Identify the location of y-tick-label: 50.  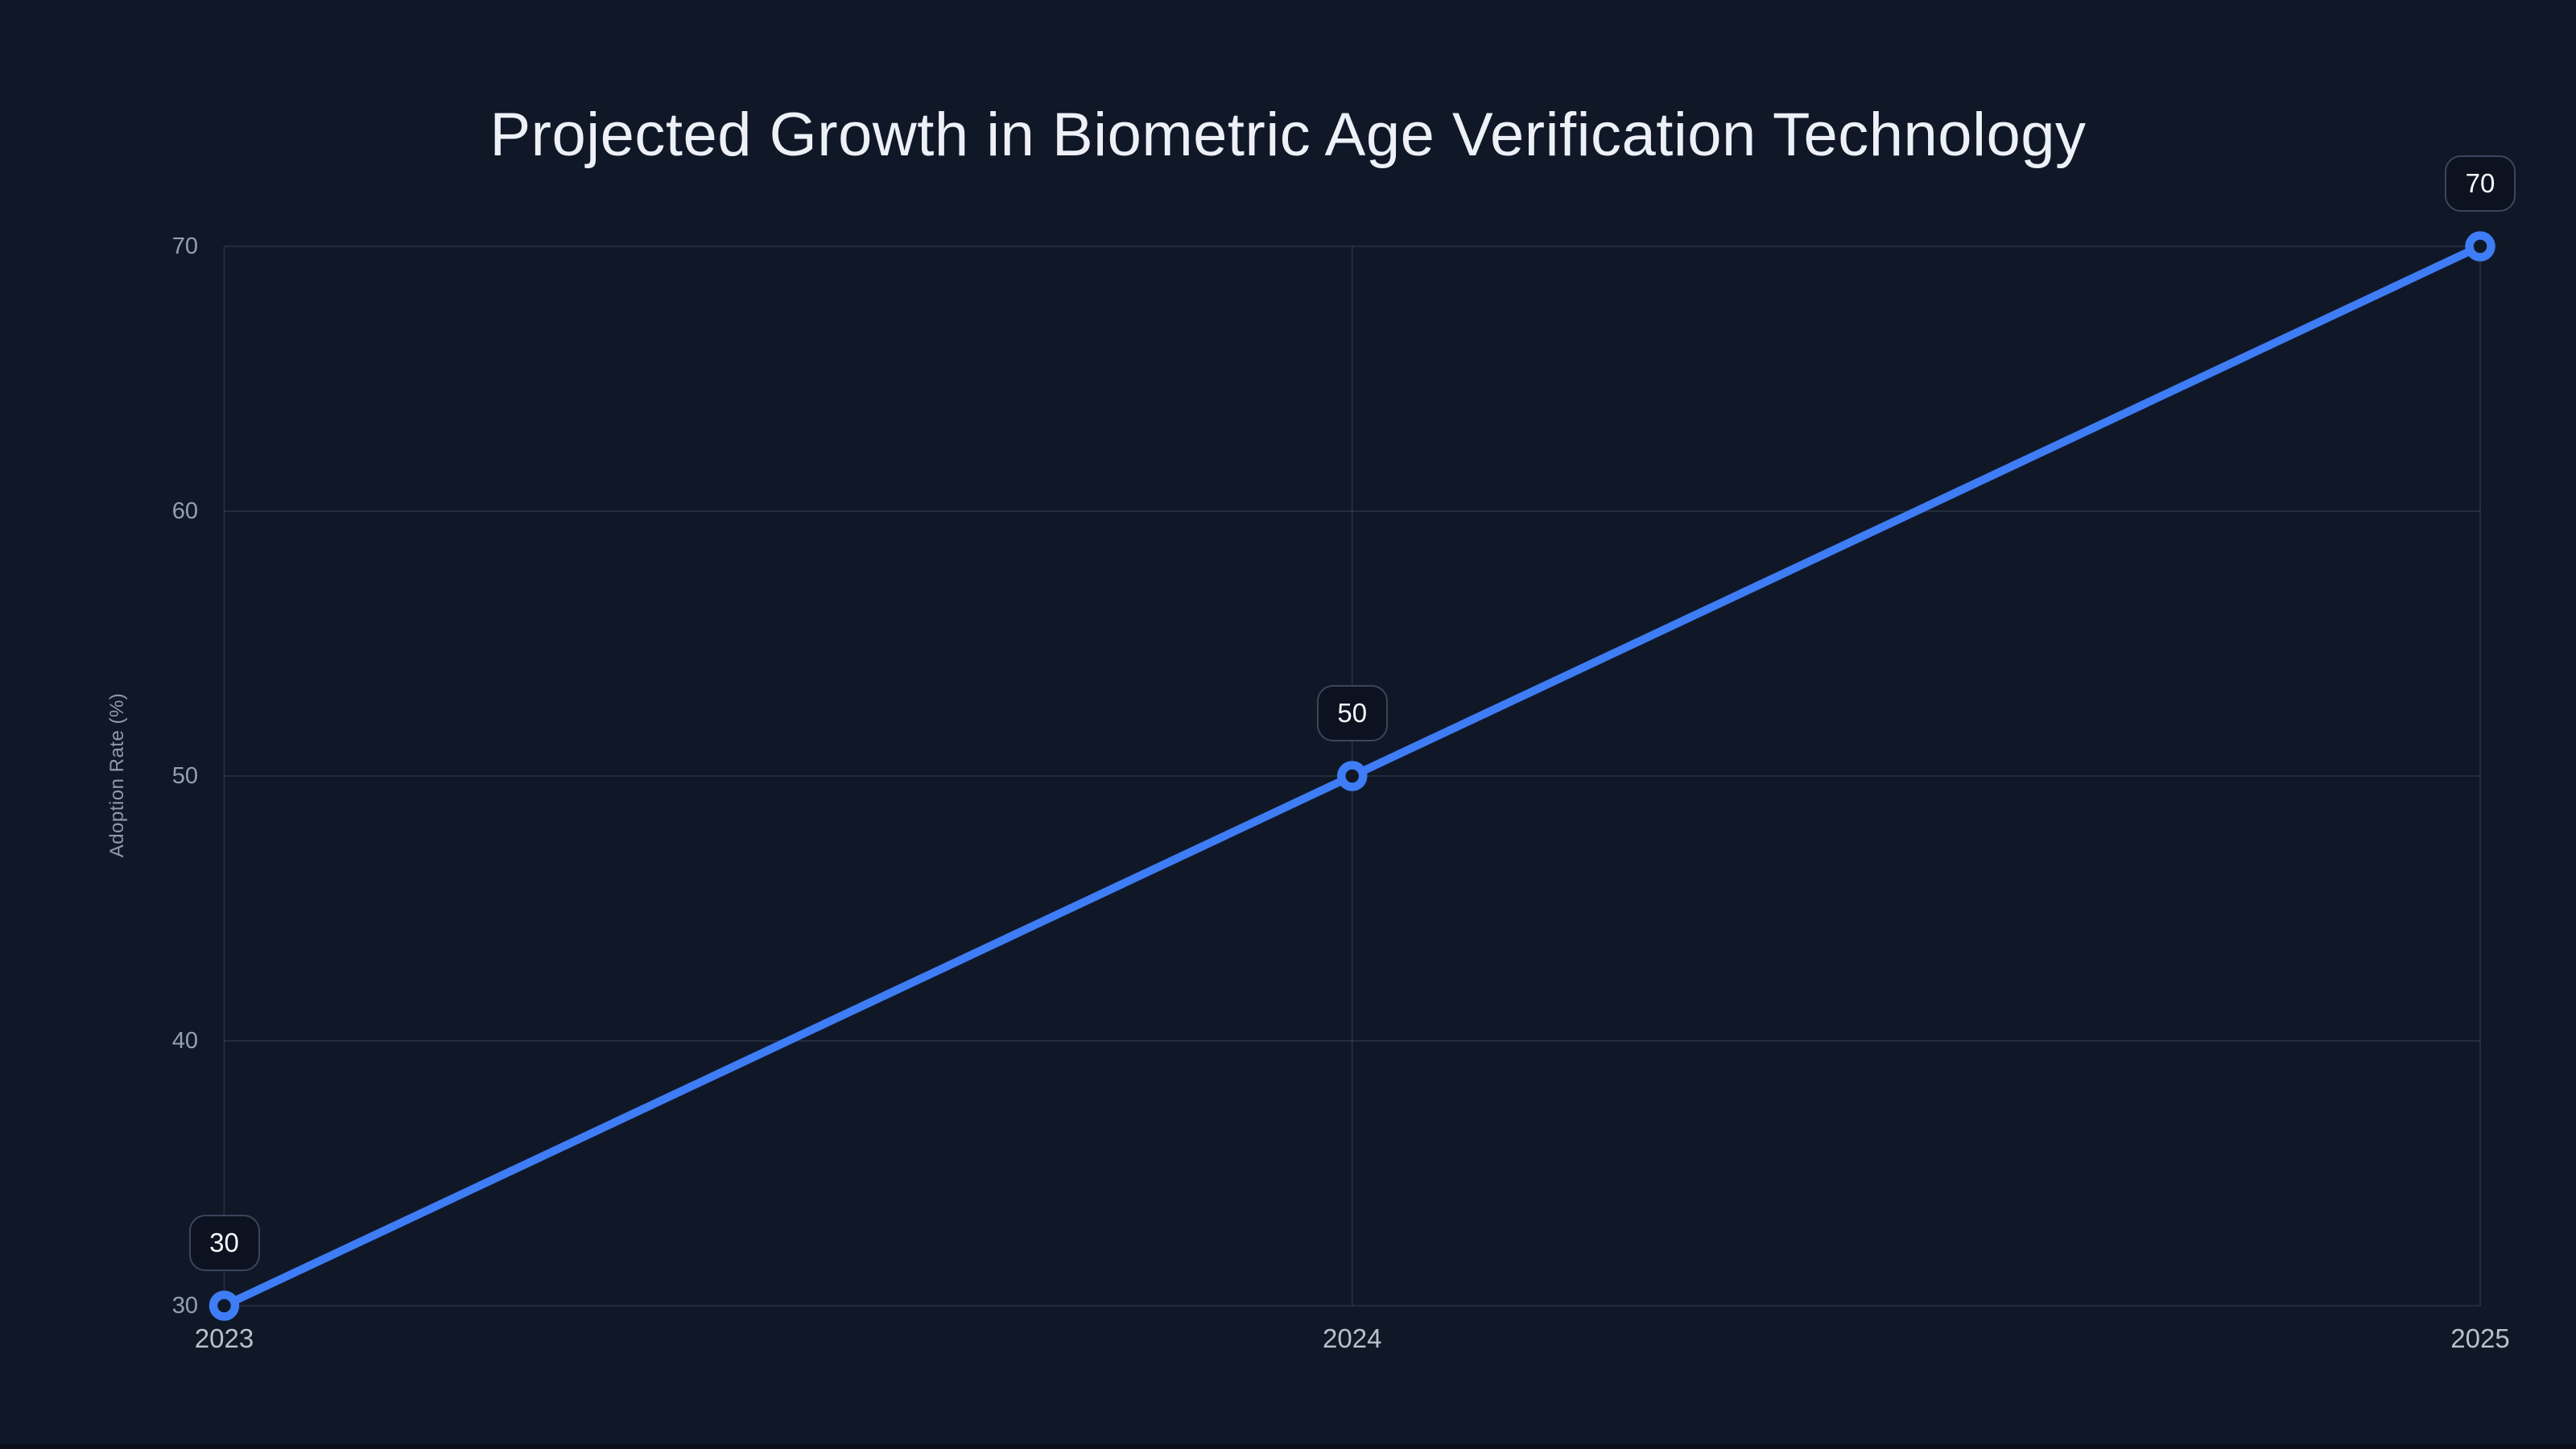
(184, 776).